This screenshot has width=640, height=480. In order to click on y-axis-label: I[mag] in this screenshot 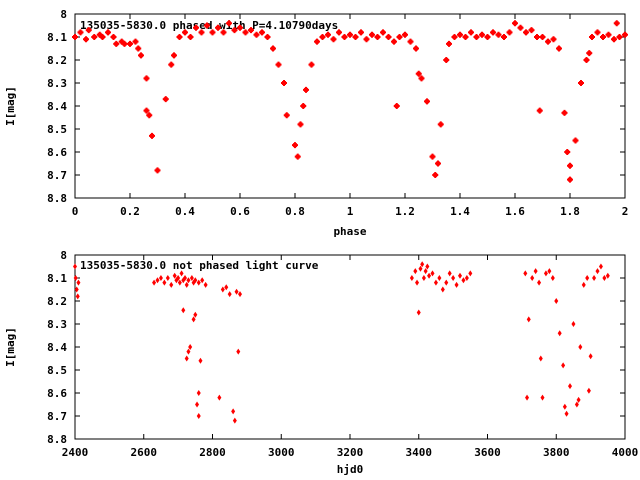, I will do `click(10, 106)`.